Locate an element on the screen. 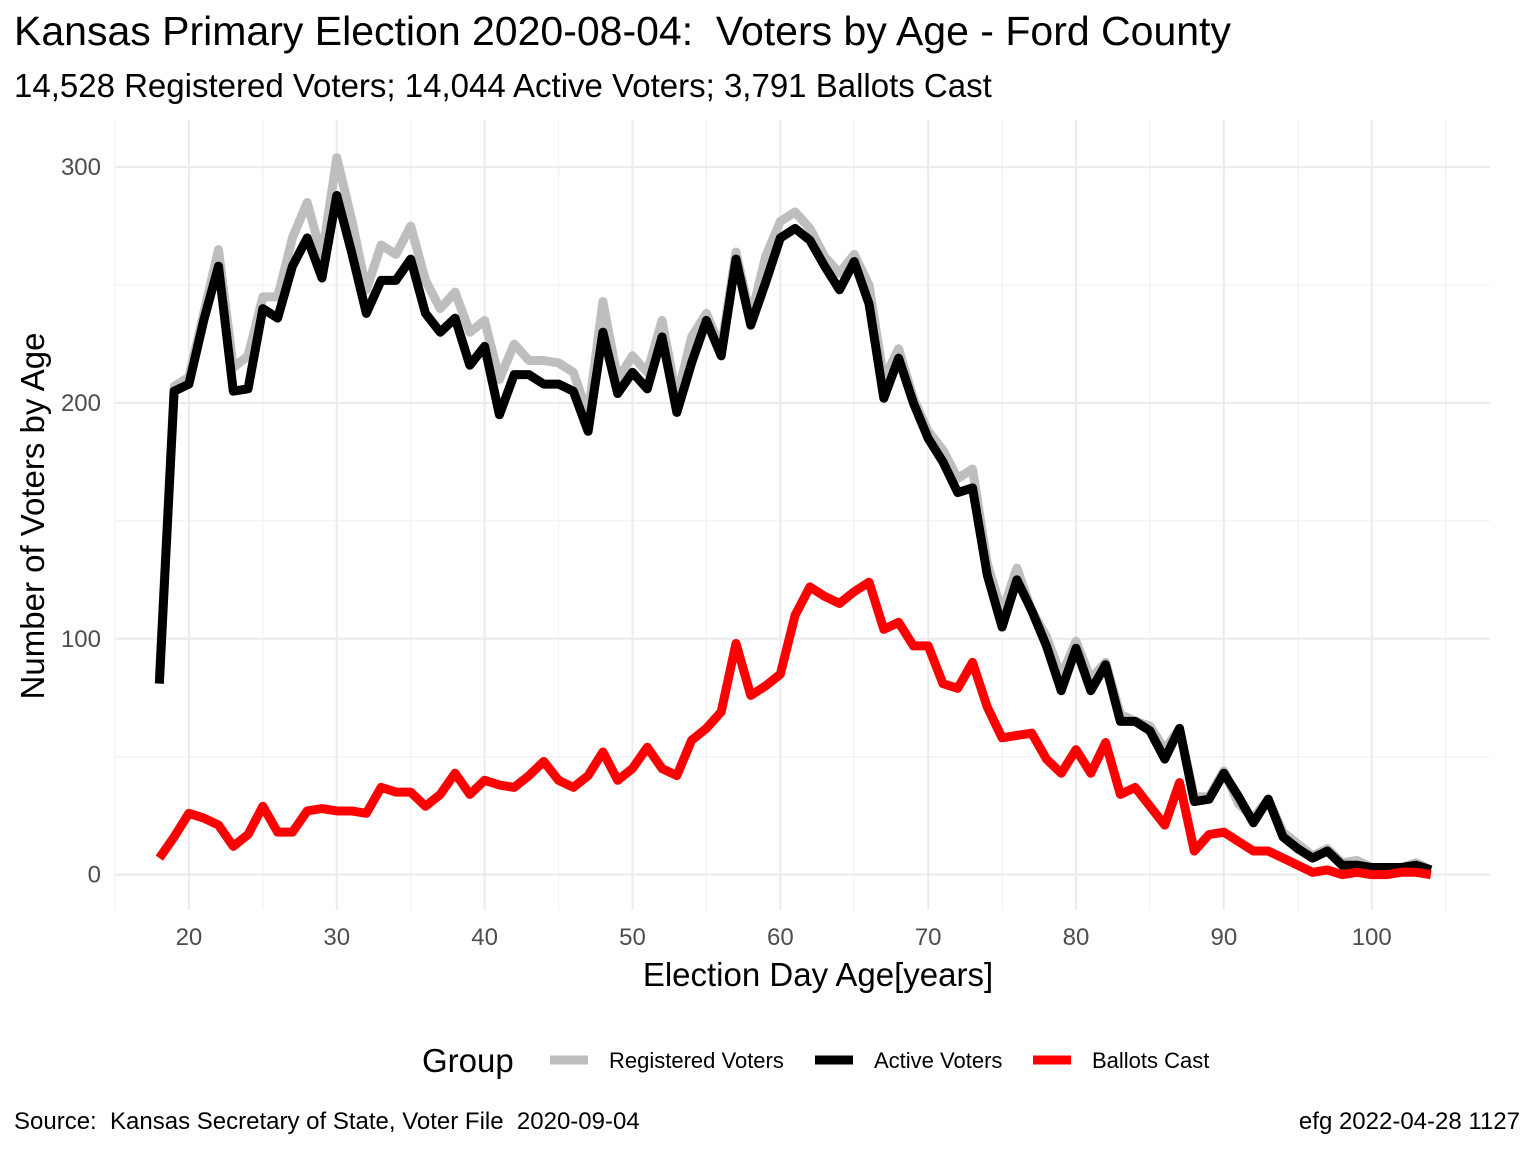 This screenshot has height=1152, width=1536. x-axis-title: Election Day Age[years] is located at coordinates (818, 974).